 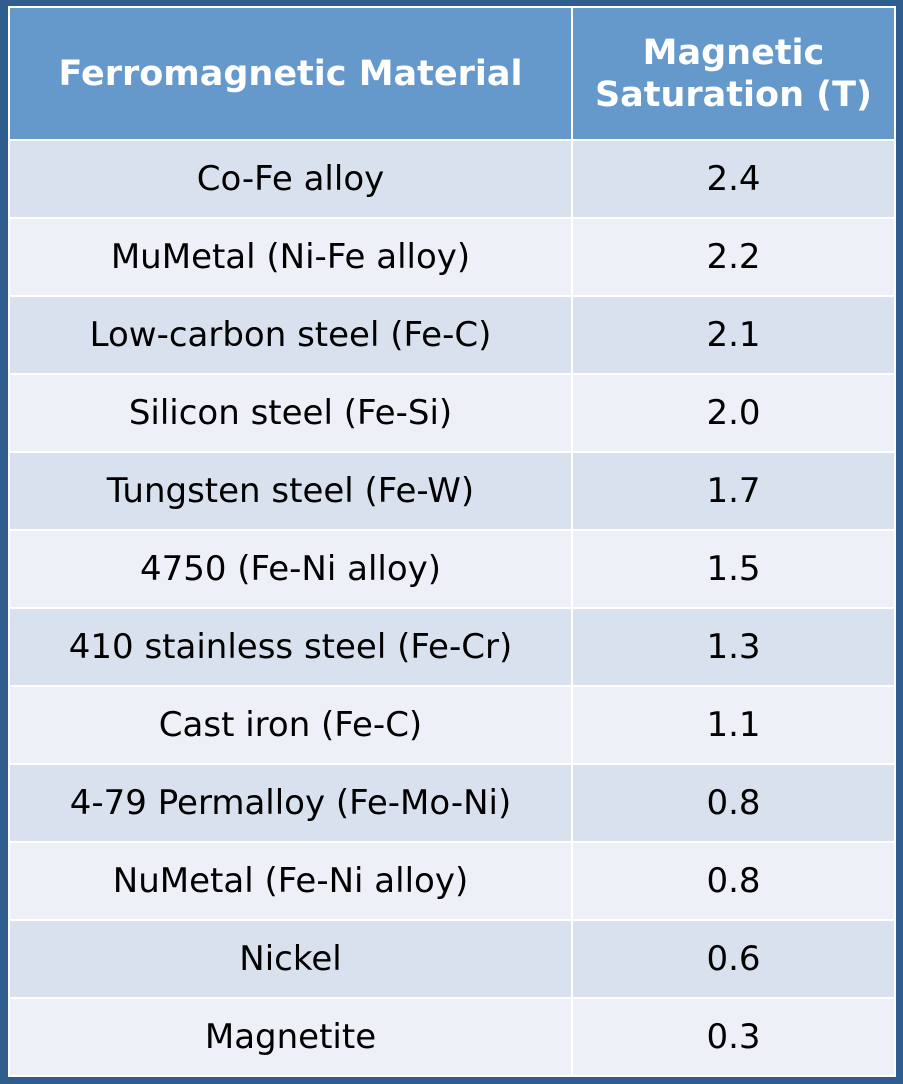 I want to click on saturation-cell: 1.7, so click(x=733, y=491).